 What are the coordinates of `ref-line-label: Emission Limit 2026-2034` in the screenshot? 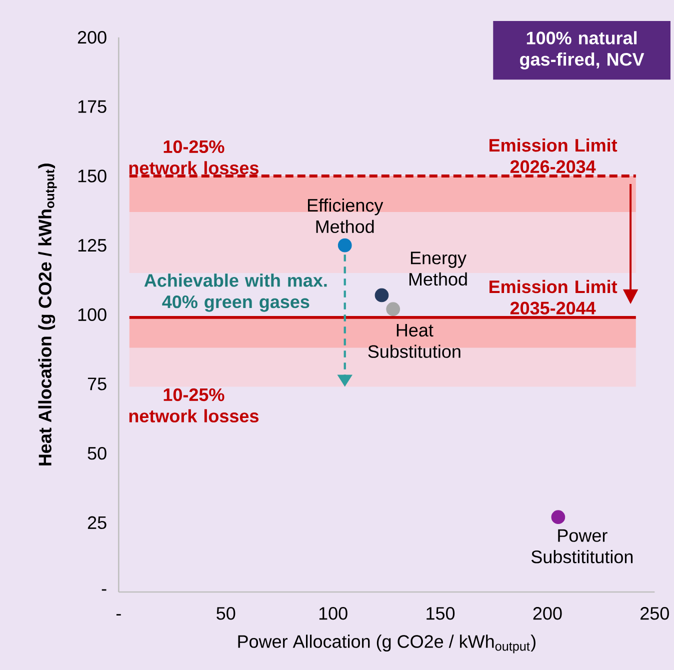 It's located at (554, 156).